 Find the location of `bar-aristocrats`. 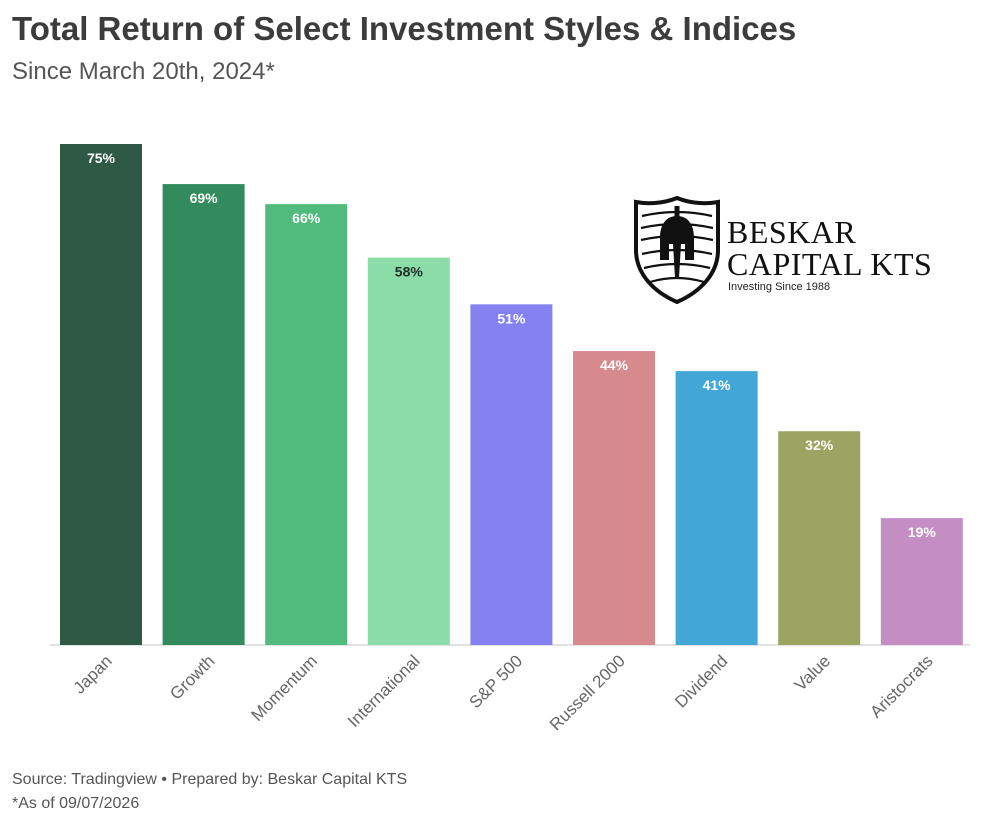

bar-aristocrats is located at coordinates (921, 581).